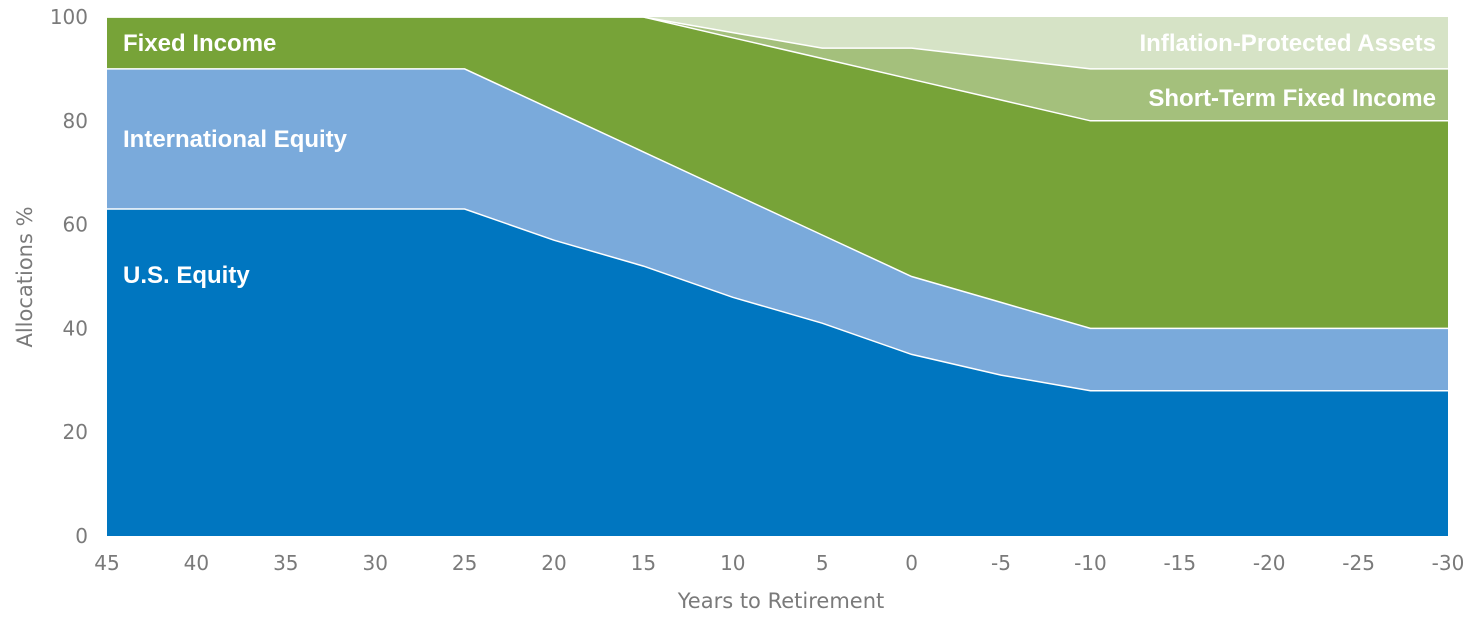  What do you see at coordinates (374, 563) in the screenshot?
I see `x-tick-label: 30` at bounding box center [374, 563].